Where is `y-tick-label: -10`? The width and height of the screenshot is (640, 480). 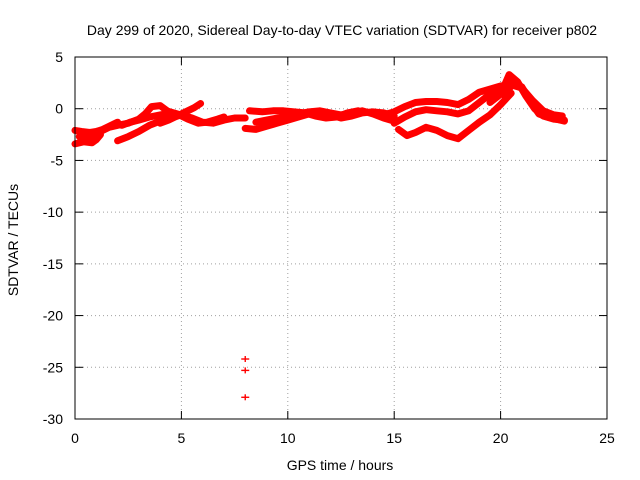
y-tick-label: -10 is located at coordinates (53, 212).